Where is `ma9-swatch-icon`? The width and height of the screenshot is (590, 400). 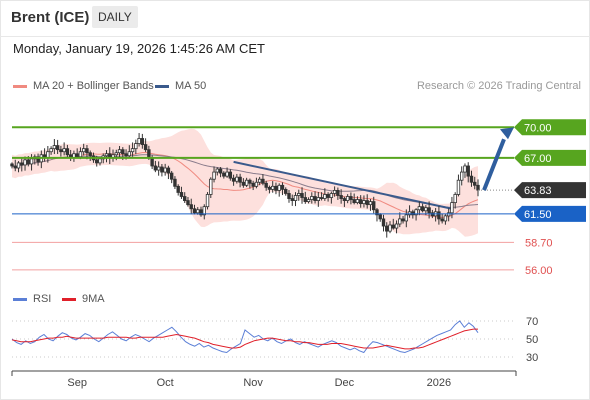 ma9-swatch-icon is located at coordinates (69, 299).